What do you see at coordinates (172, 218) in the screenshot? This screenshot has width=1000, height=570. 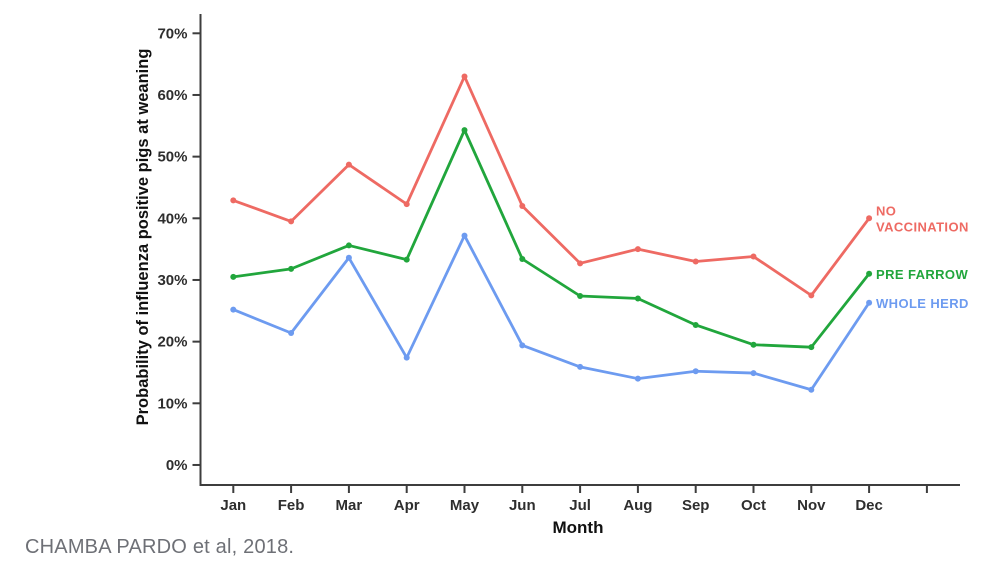 I see `y-tick-label: 40%` at bounding box center [172, 218].